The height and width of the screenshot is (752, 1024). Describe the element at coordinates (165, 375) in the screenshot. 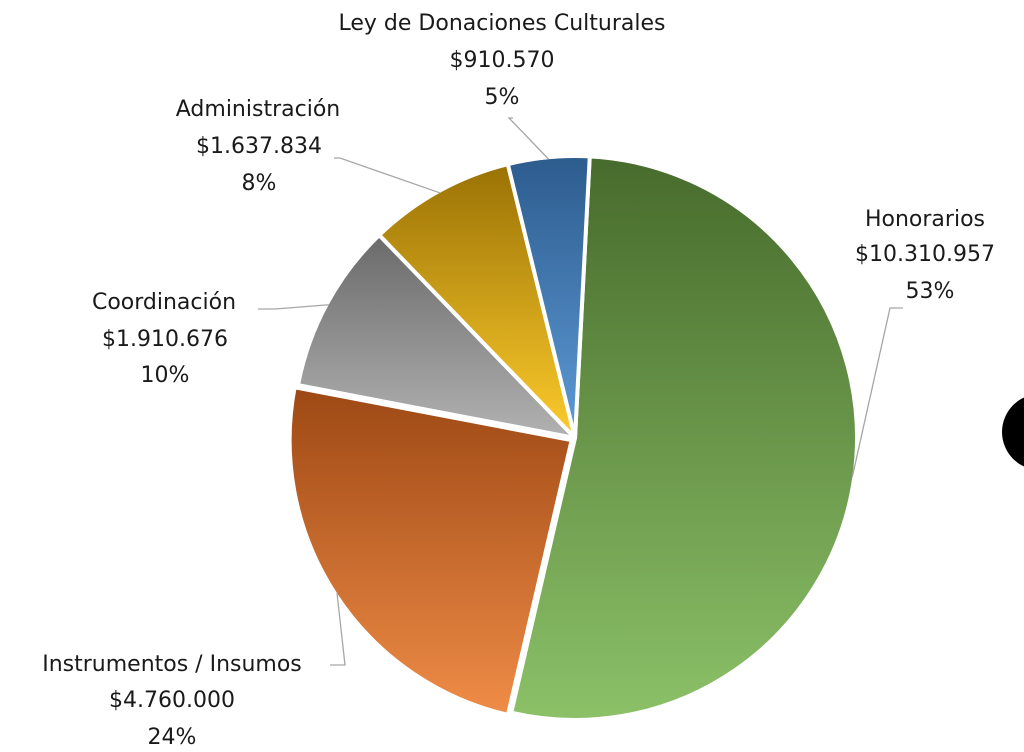

I see `label-coordinacion-percent: 10%` at that location.